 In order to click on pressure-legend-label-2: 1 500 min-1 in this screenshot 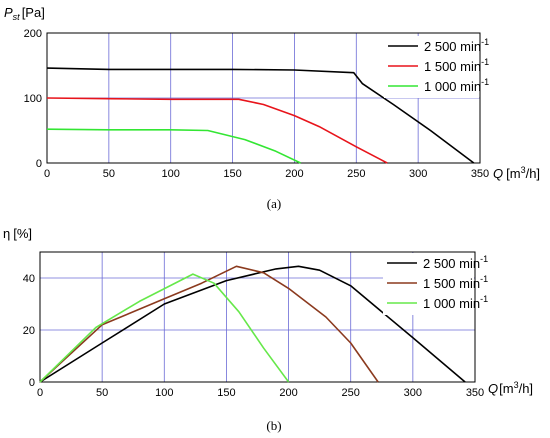, I will do `click(456, 65)`.